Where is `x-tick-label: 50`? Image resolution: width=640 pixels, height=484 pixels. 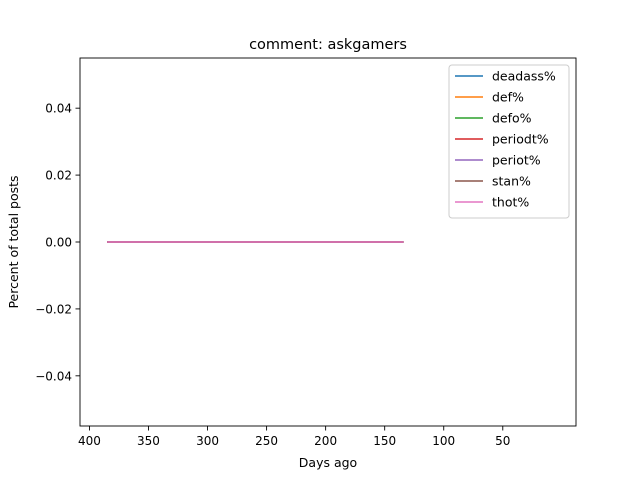 x-tick-label: 50 is located at coordinates (502, 441).